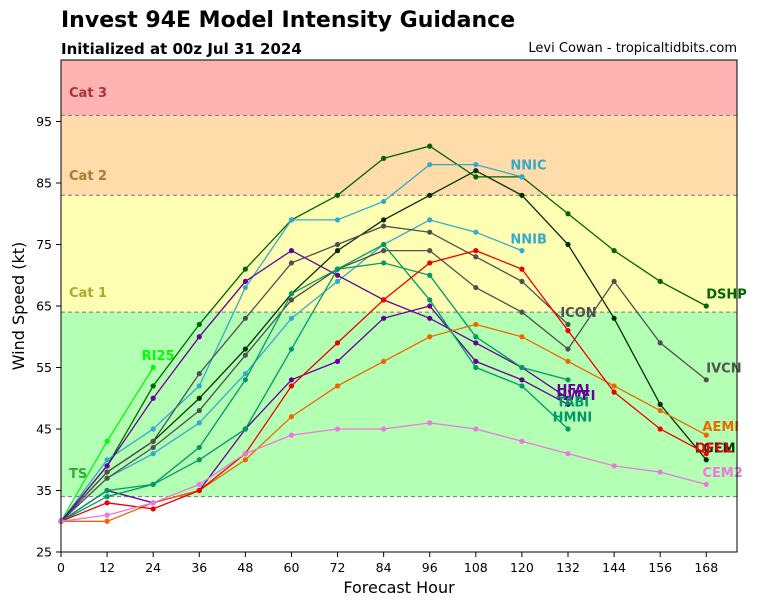 Image resolution: width=768 pixels, height=600 pixels. What do you see at coordinates (107, 567) in the screenshot?
I see `x-tick-label: 12` at bounding box center [107, 567].